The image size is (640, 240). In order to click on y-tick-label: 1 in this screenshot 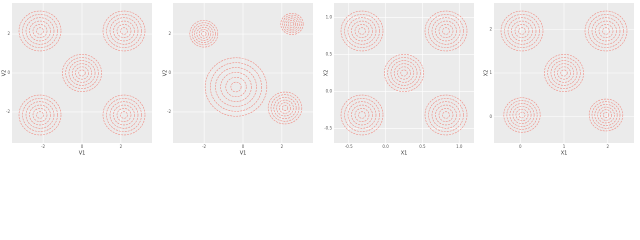, I will do `click(490, 72)`.